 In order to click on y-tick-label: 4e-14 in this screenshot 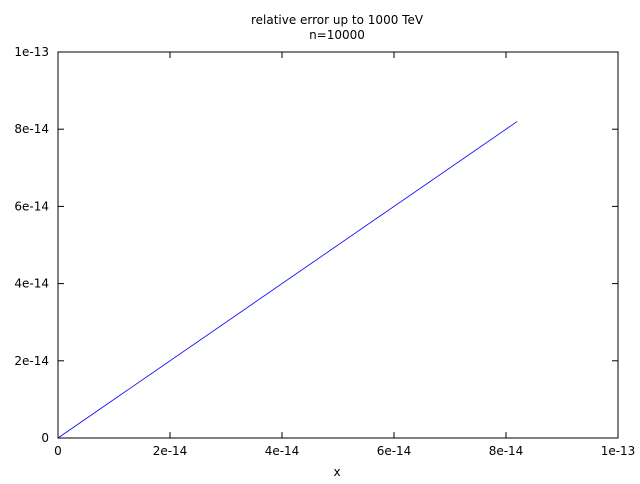, I will do `click(31, 284)`.